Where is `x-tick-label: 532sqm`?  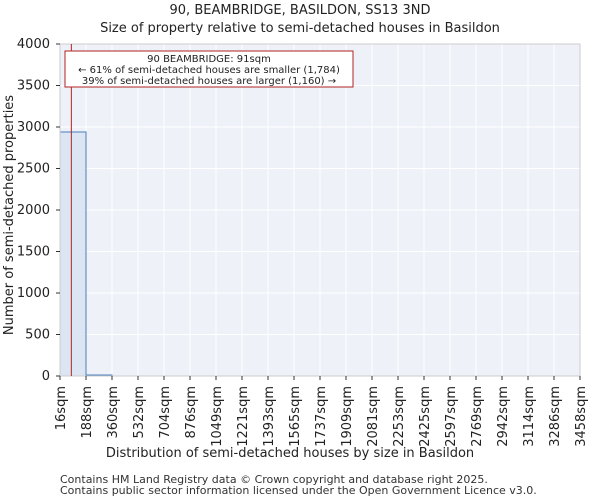 x-tick-label: 532sqm is located at coordinates (139, 412).